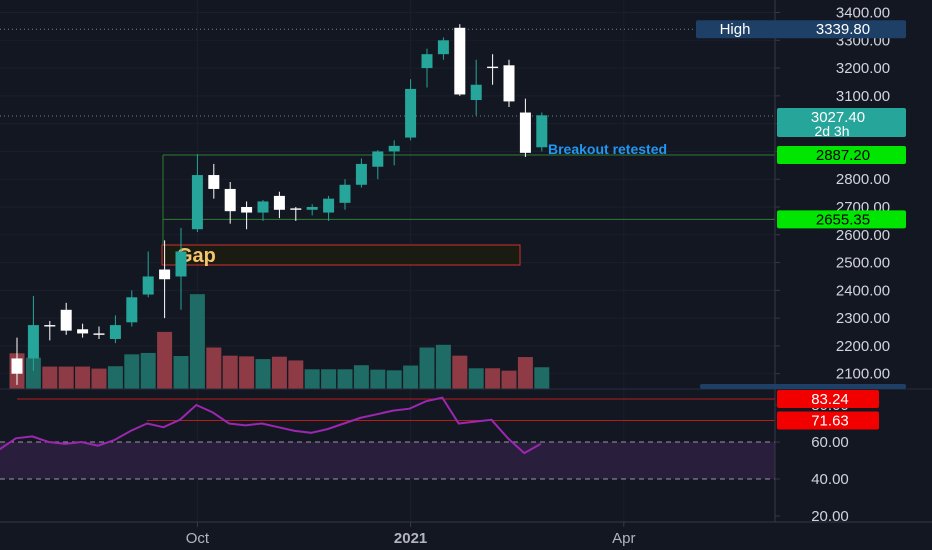  I want to click on level-tag-label: 2887.20, so click(843, 155).